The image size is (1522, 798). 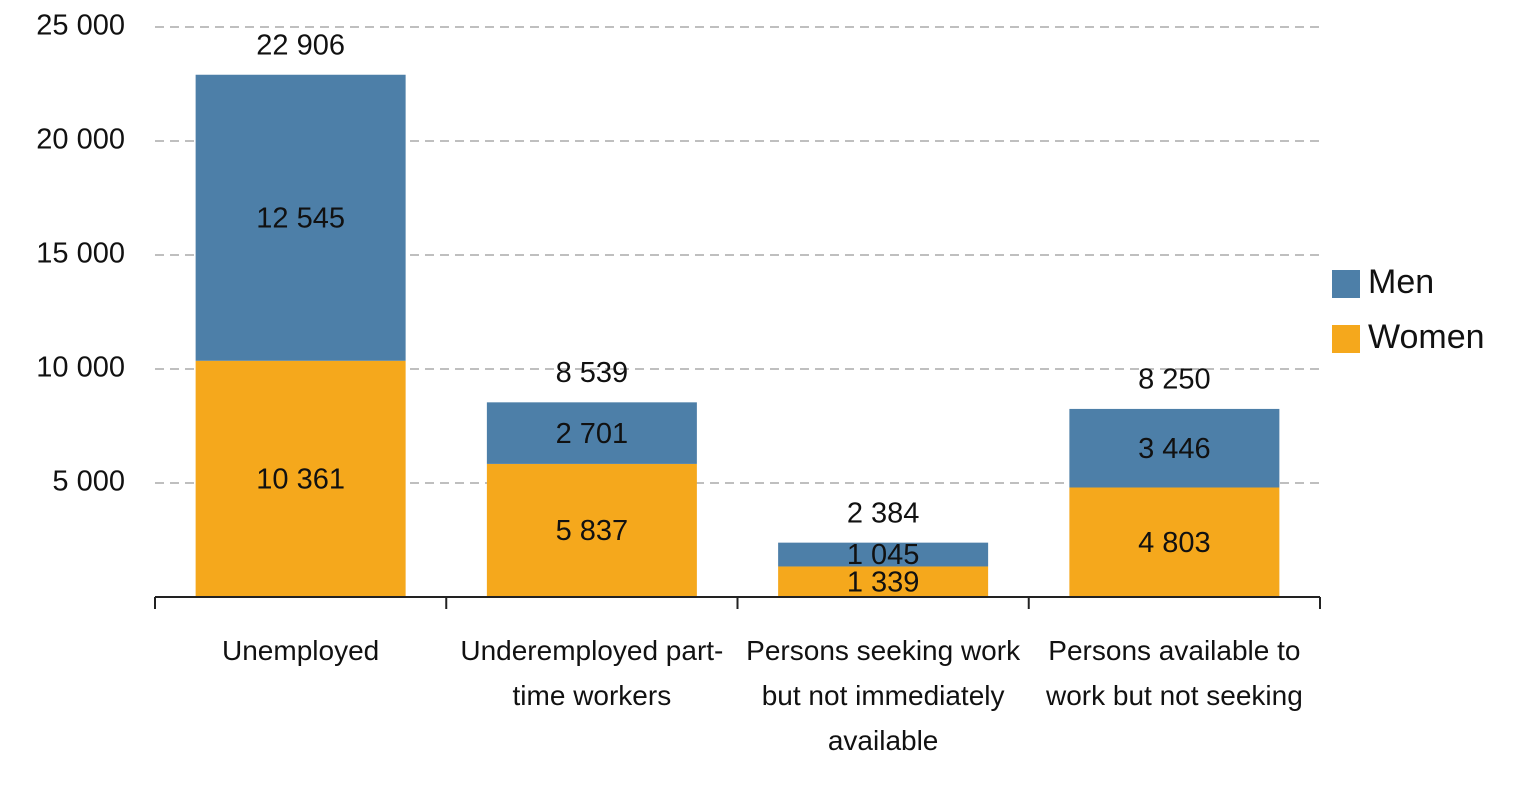 I want to click on data-label: 1 045, so click(x=883, y=555).